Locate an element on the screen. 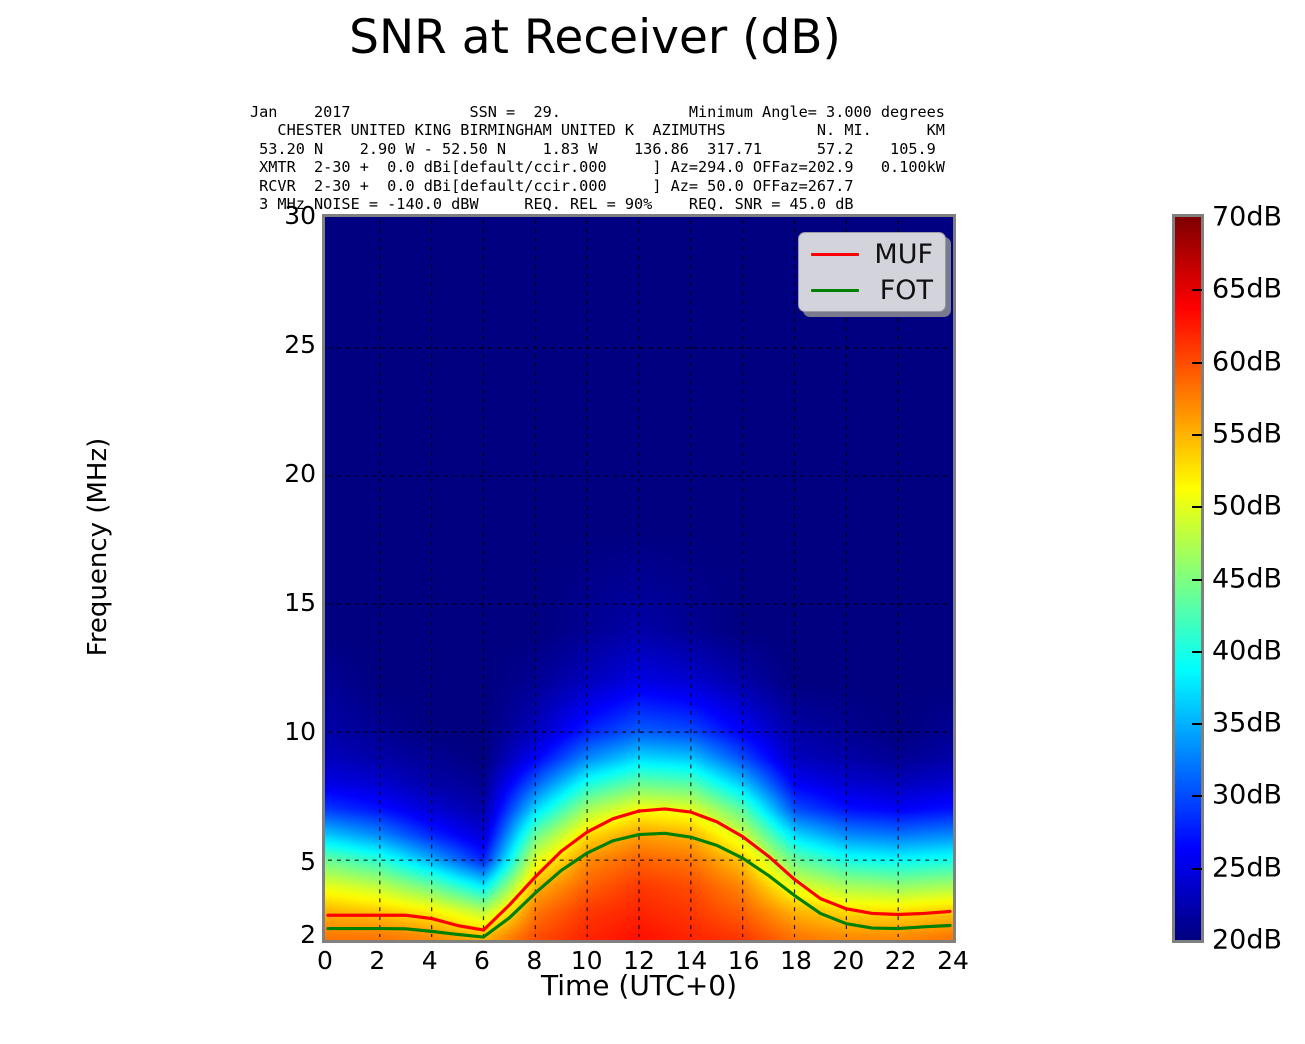 The image size is (1305, 1044). y-tick-20: 20 is located at coordinates (300, 474).